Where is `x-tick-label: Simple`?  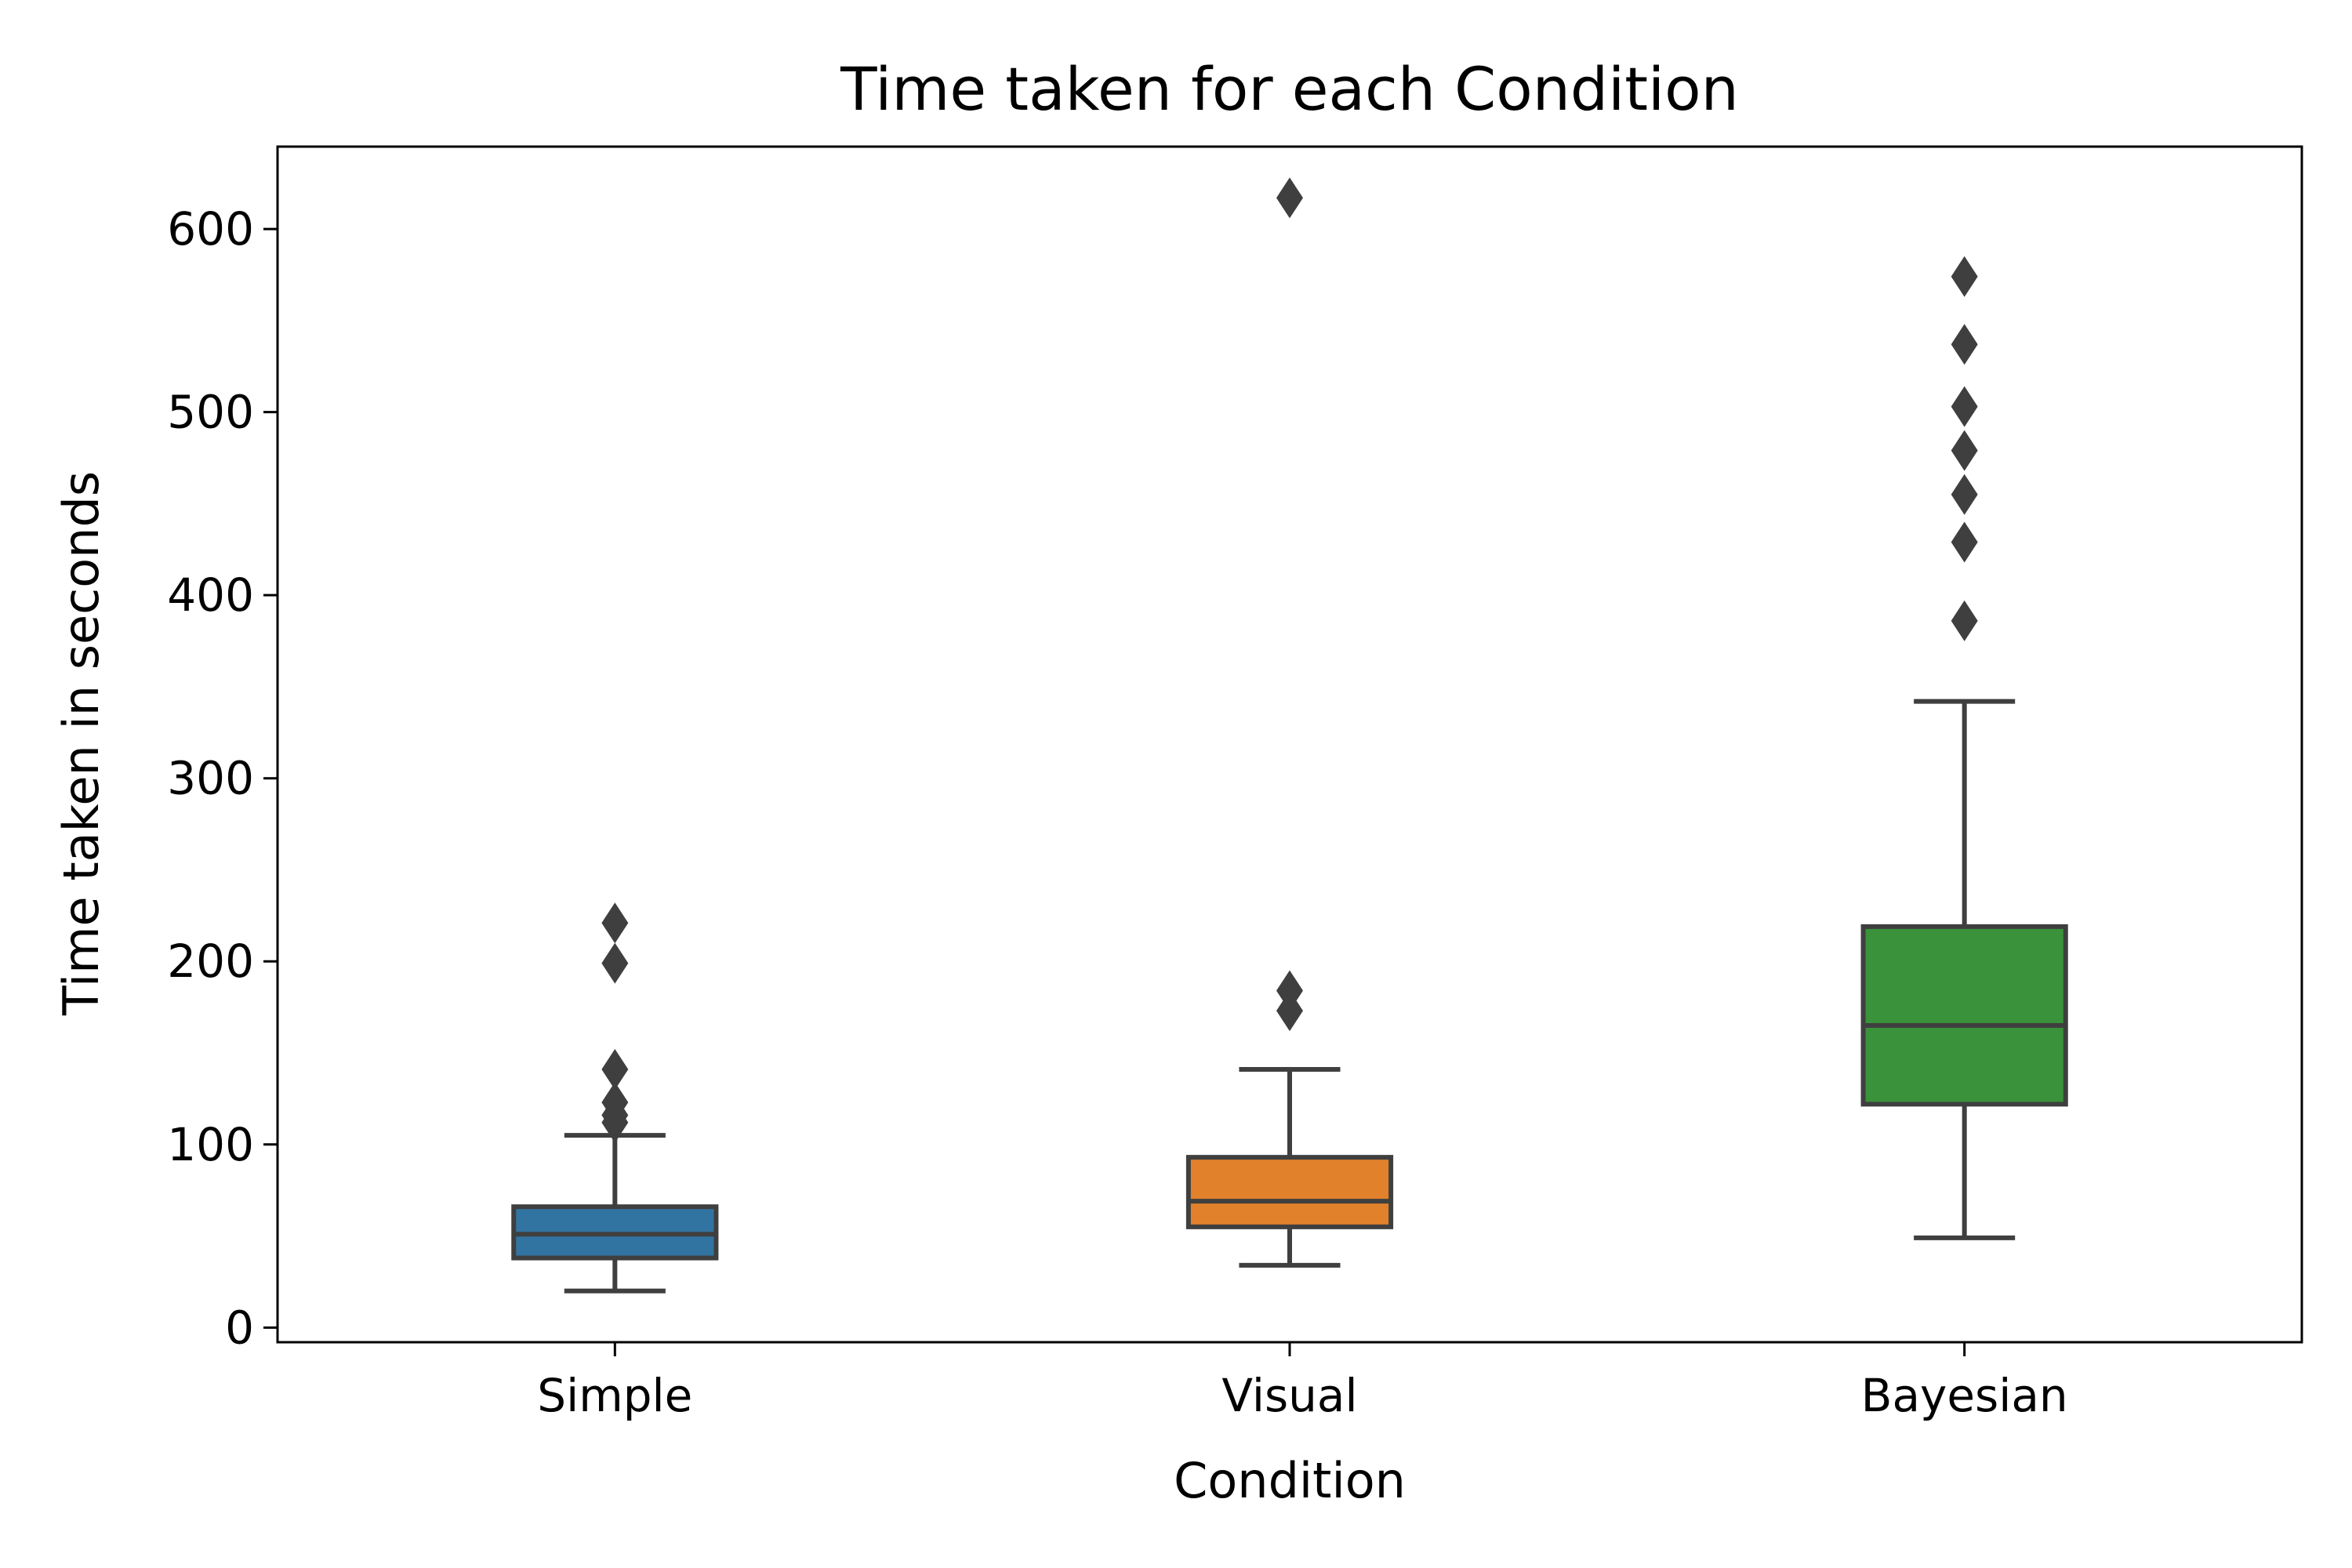 x-tick-label: Simple is located at coordinates (614, 1395).